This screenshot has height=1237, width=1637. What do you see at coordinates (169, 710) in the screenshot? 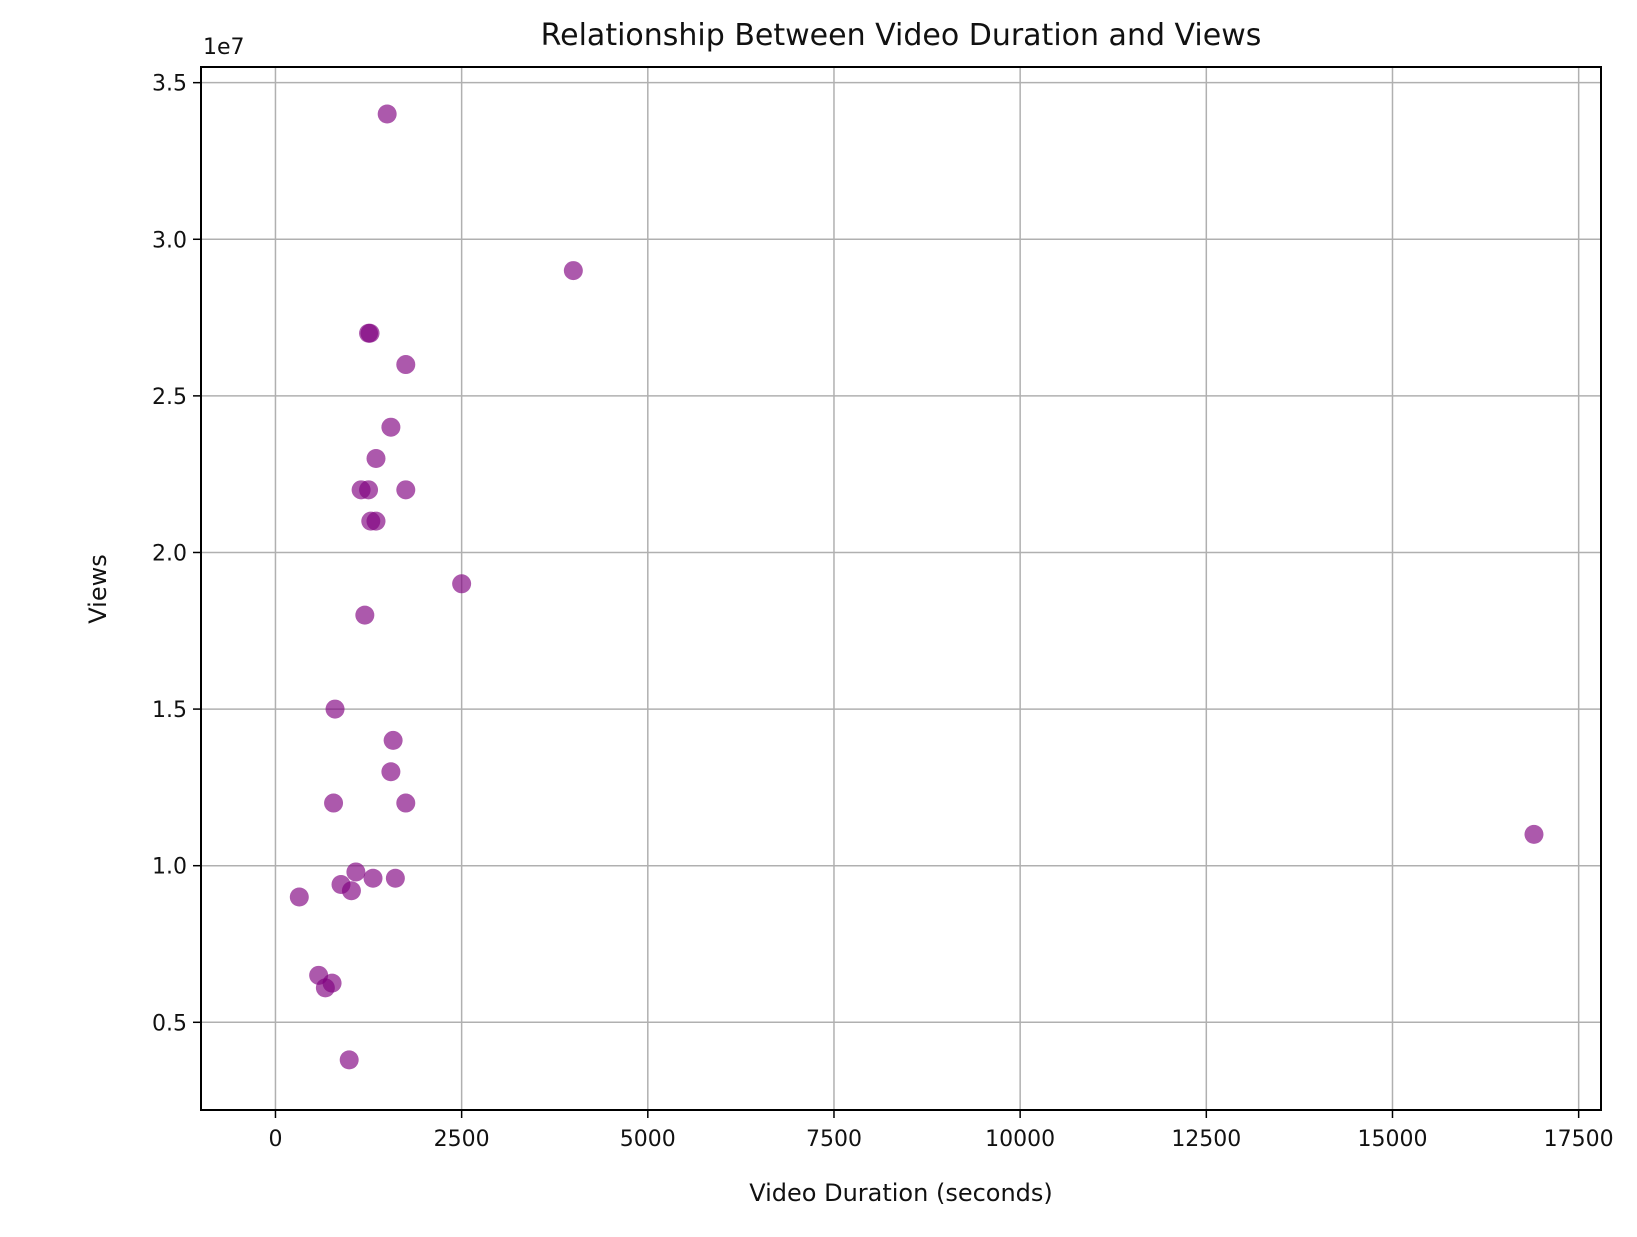
I see `y-tick-label: 1.5` at bounding box center [169, 710].